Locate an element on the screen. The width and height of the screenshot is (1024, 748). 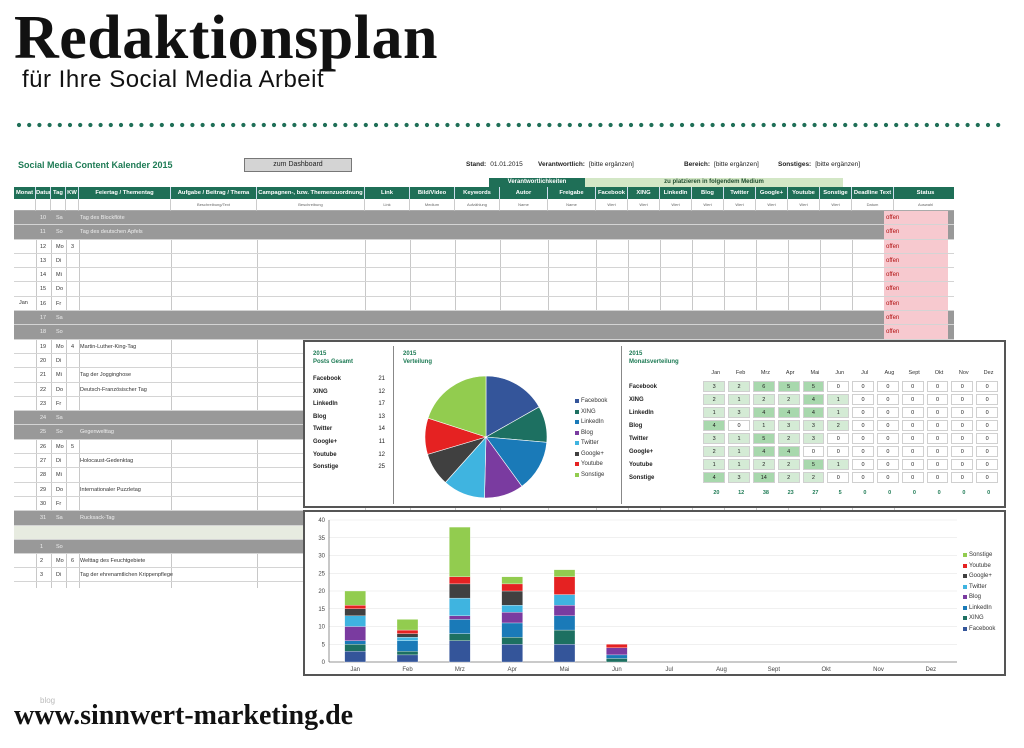
posts-value: 17 is located at coordinates (381, 404).